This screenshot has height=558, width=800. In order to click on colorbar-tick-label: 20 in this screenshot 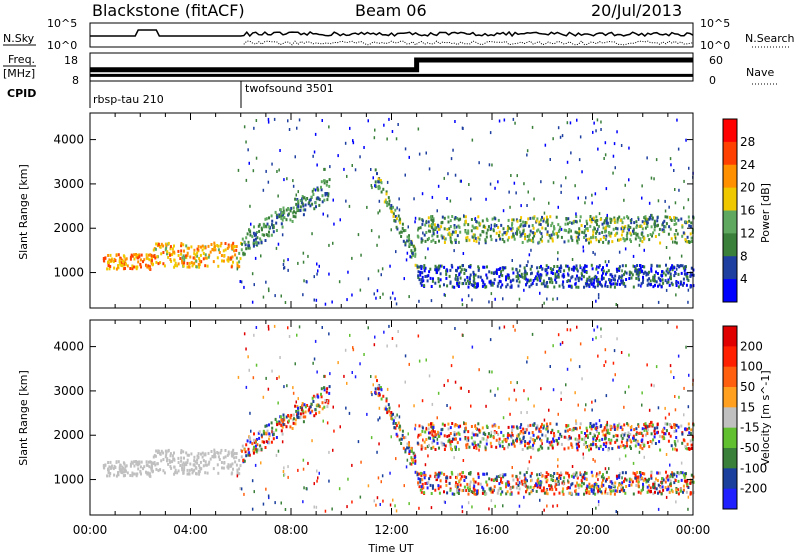, I will do `click(747, 188)`.